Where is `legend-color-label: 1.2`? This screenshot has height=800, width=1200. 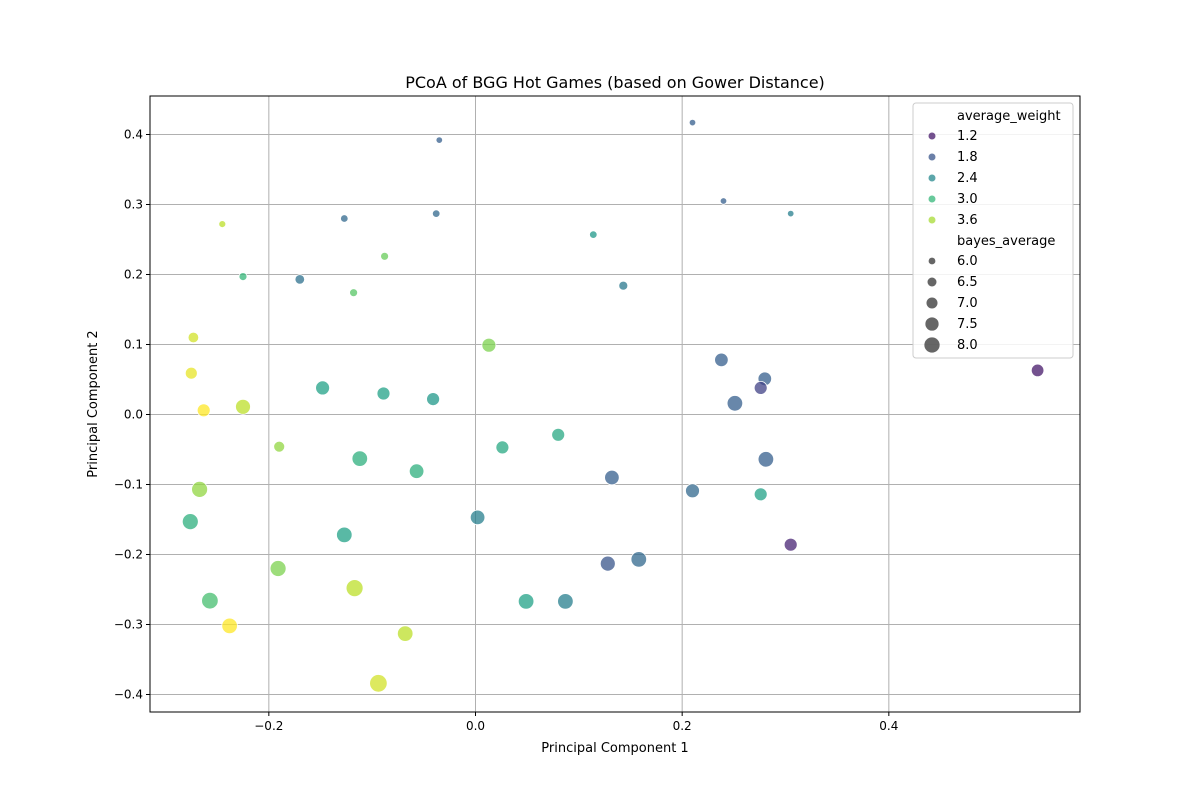
legend-color-label: 1.2 is located at coordinates (967, 136).